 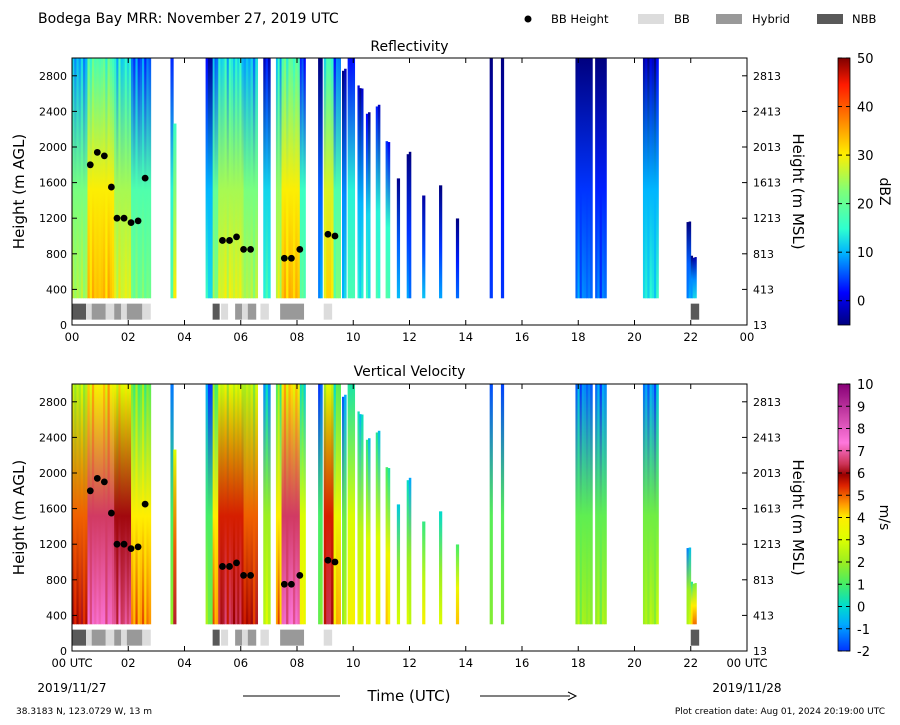 What do you see at coordinates (53, 473) in the screenshot?
I see `y-tick-label: 2000` at bounding box center [53, 473].